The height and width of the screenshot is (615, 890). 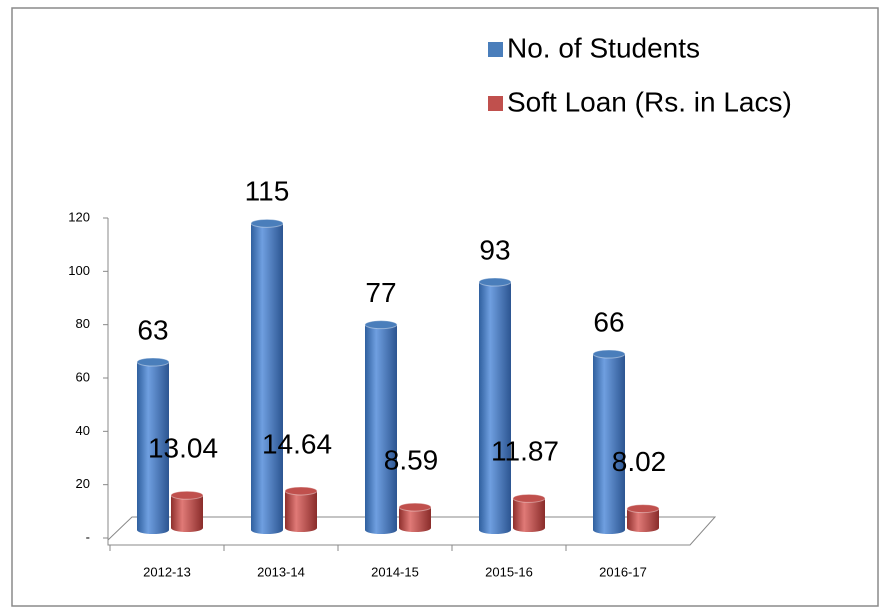 What do you see at coordinates (395, 571) in the screenshot?
I see `x-tick-label: 2014-15` at bounding box center [395, 571].